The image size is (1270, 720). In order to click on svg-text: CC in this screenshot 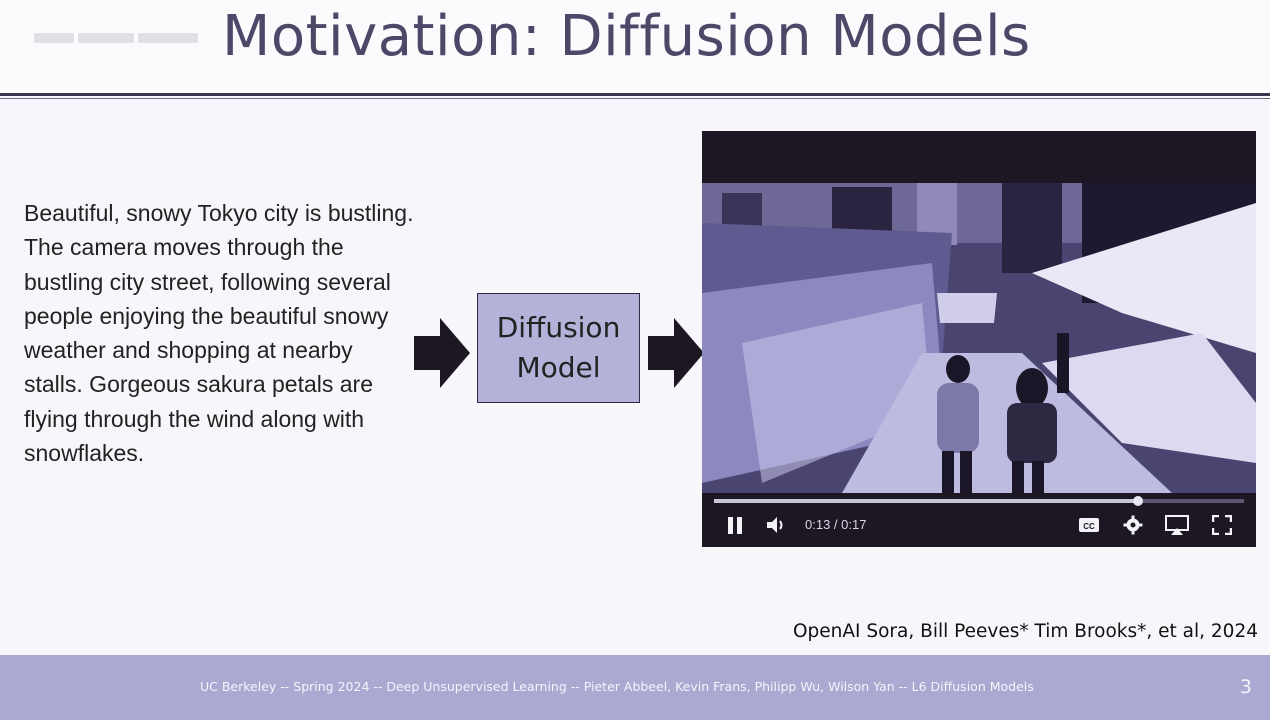, I will do `click(1089, 526)`.